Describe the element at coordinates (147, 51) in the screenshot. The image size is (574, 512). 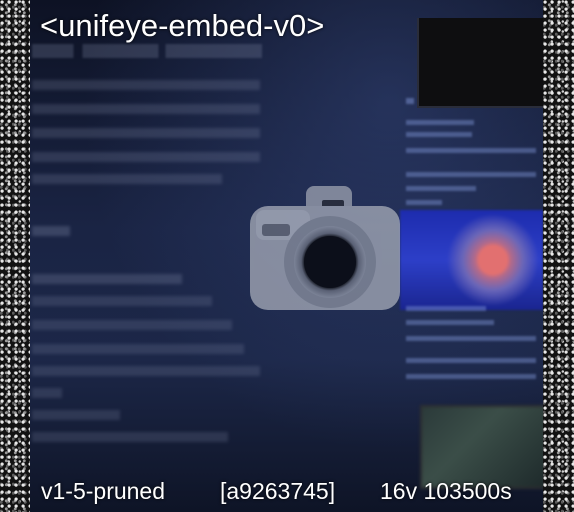
I see `blurred-heading` at that location.